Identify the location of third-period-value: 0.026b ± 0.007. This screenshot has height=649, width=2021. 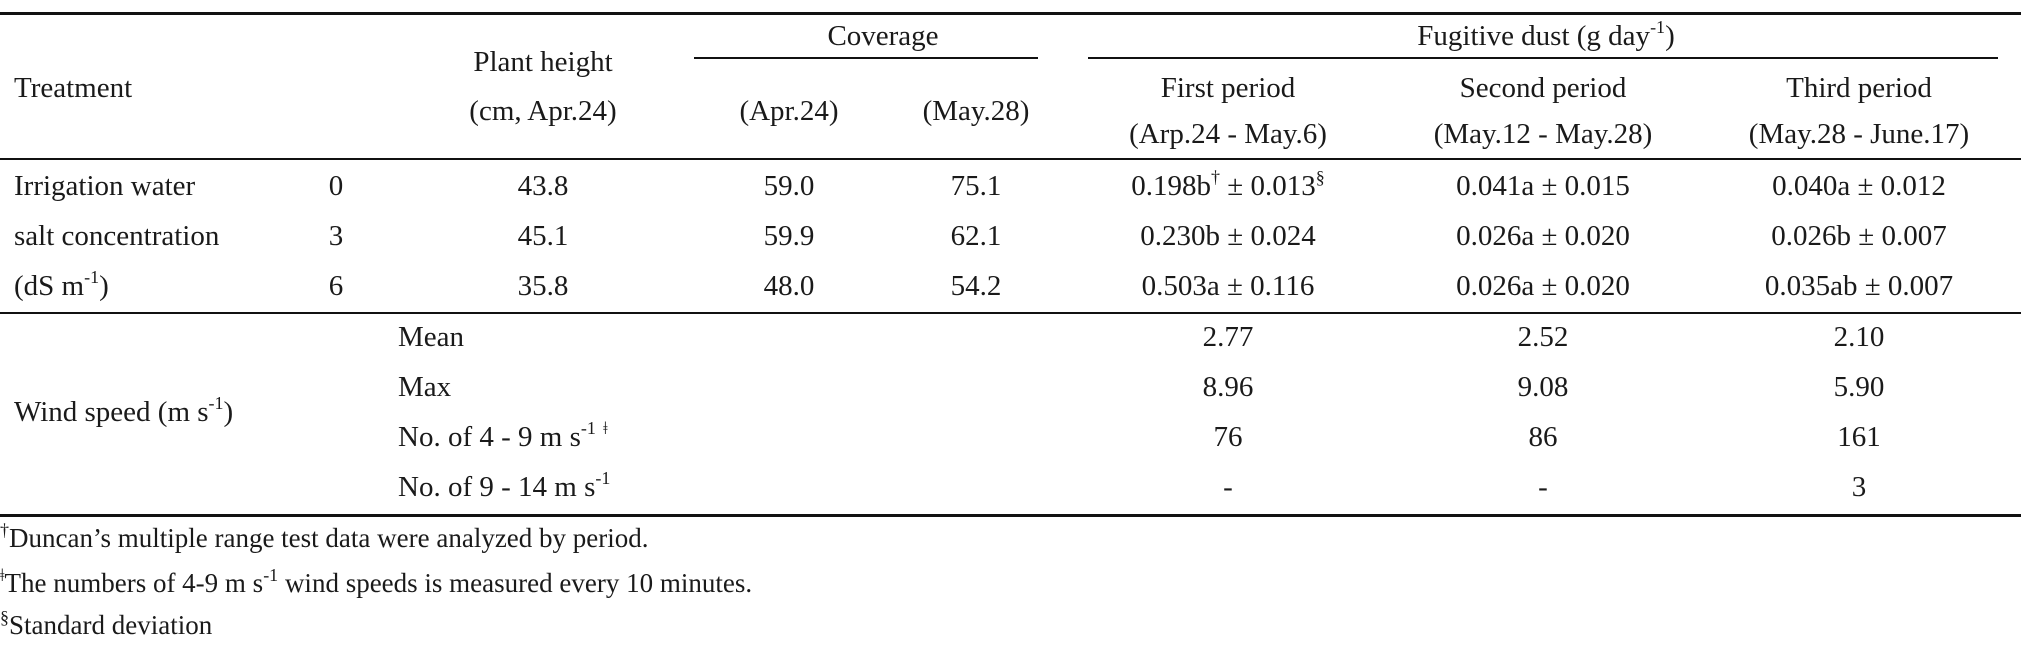
(1859, 236).